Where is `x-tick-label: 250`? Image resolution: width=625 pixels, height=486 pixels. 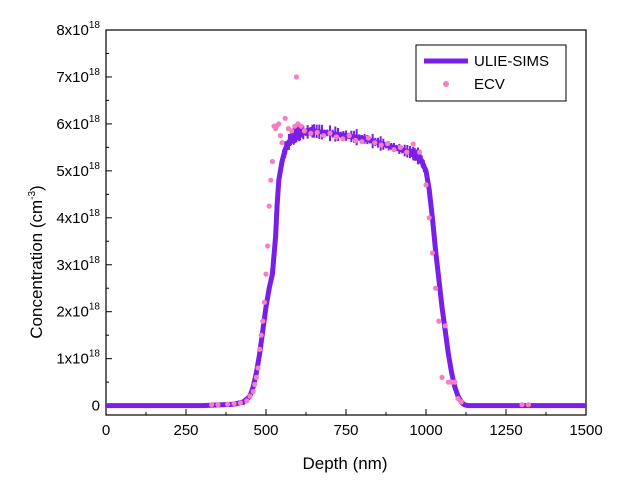
x-tick-label: 250 is located at coordinates (185, 430).